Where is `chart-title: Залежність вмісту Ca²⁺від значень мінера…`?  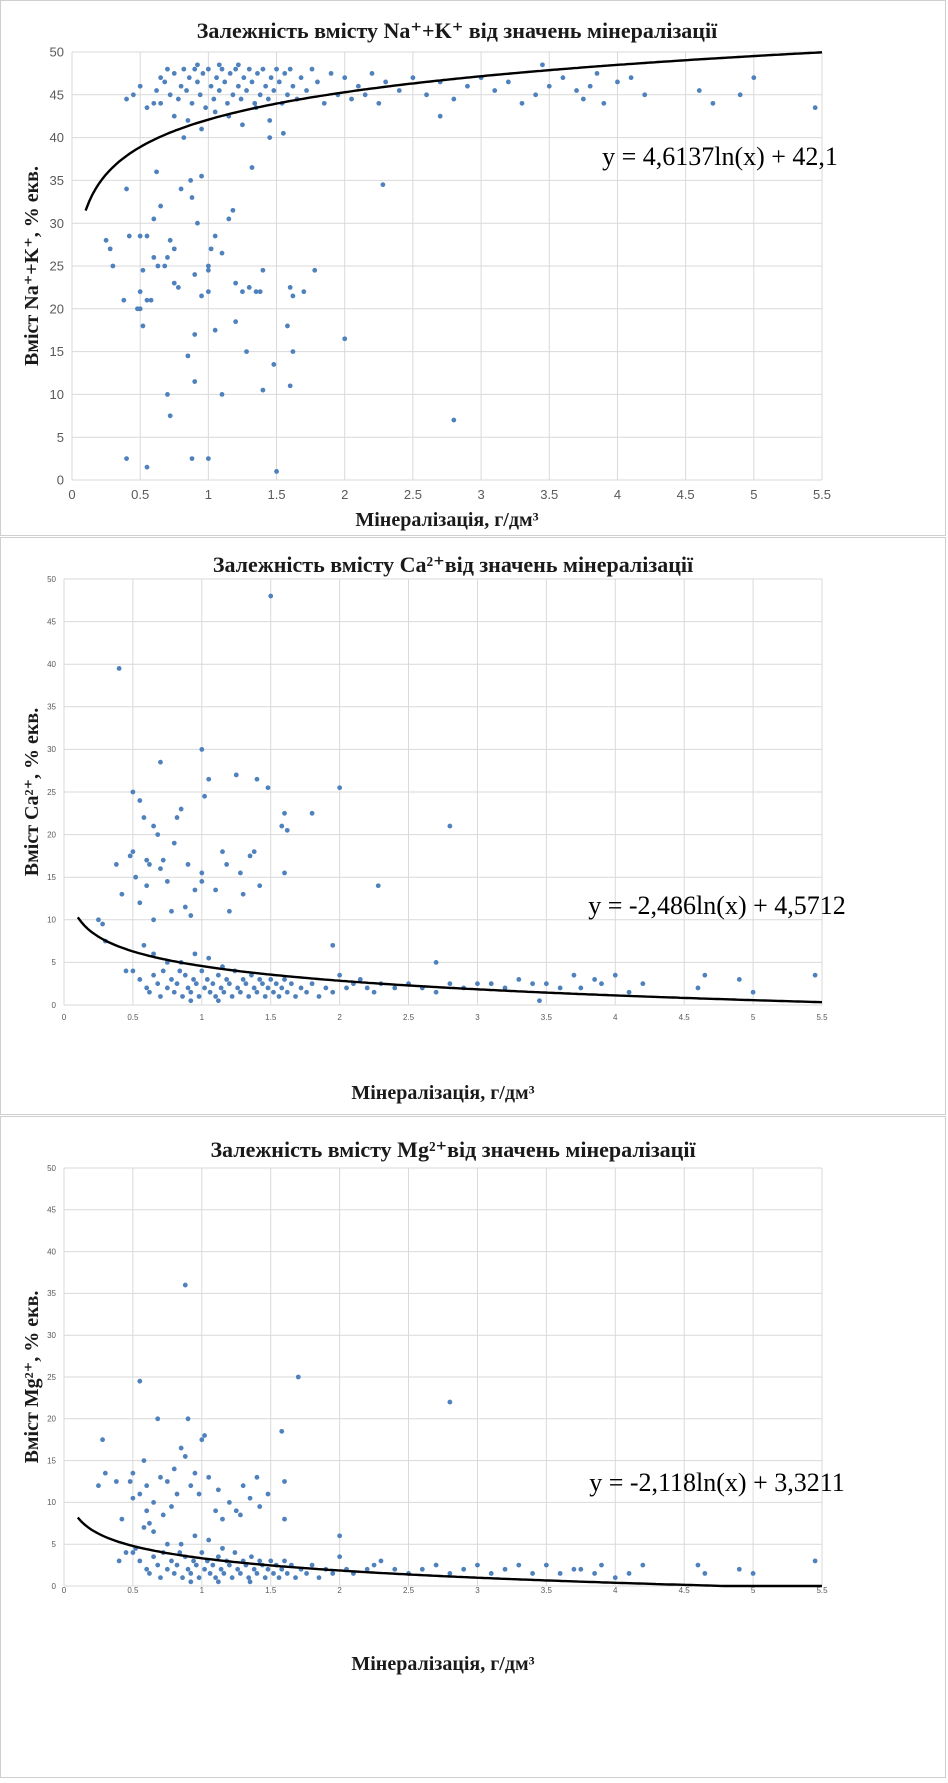 chart-title: Залежність вмісту Ca²⁺від значень мінера… is located at coordinates (453, 564).